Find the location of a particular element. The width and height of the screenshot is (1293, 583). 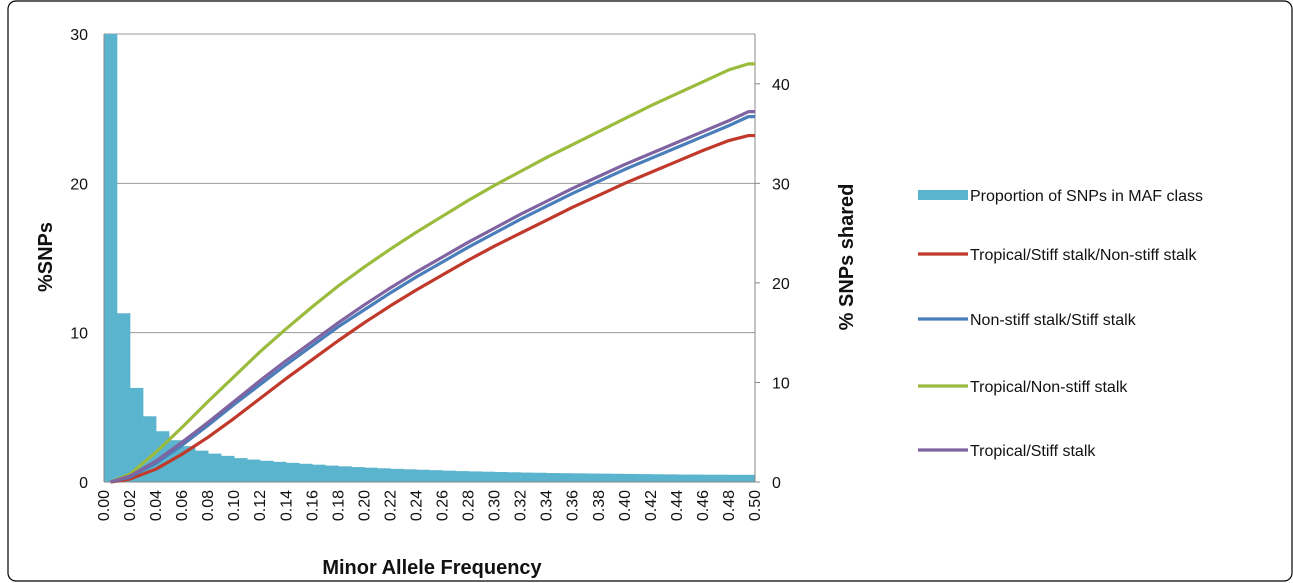

x-tick-label: 0.42 is located at coordinates (651, 505).